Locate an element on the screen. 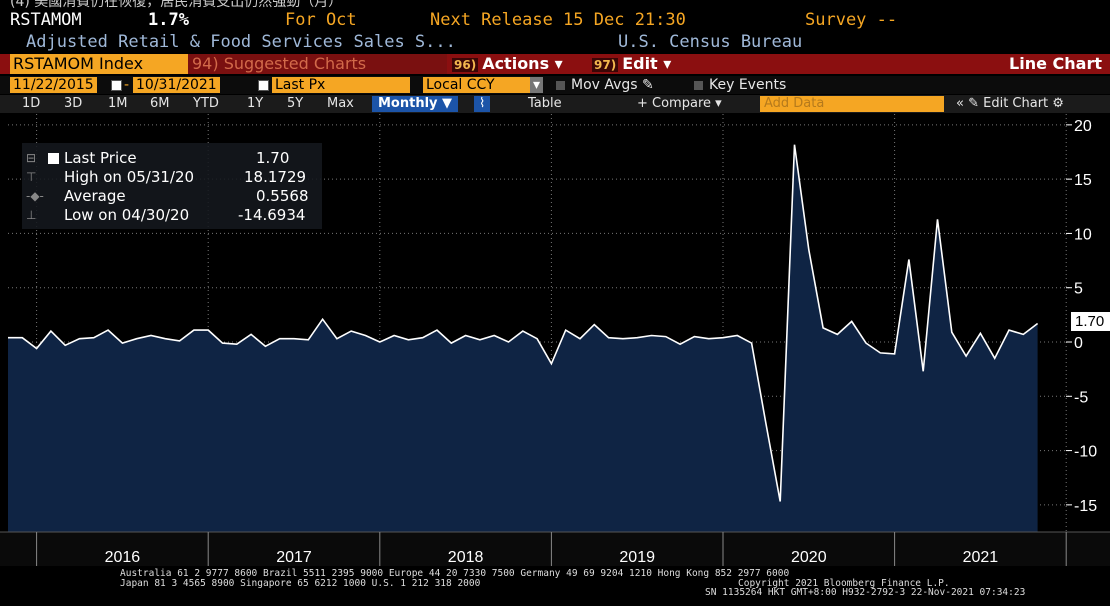 This screenshot has width=1110, height=606. edit-menu: 97) Edit ▾ is located at coordinates (632, 63).